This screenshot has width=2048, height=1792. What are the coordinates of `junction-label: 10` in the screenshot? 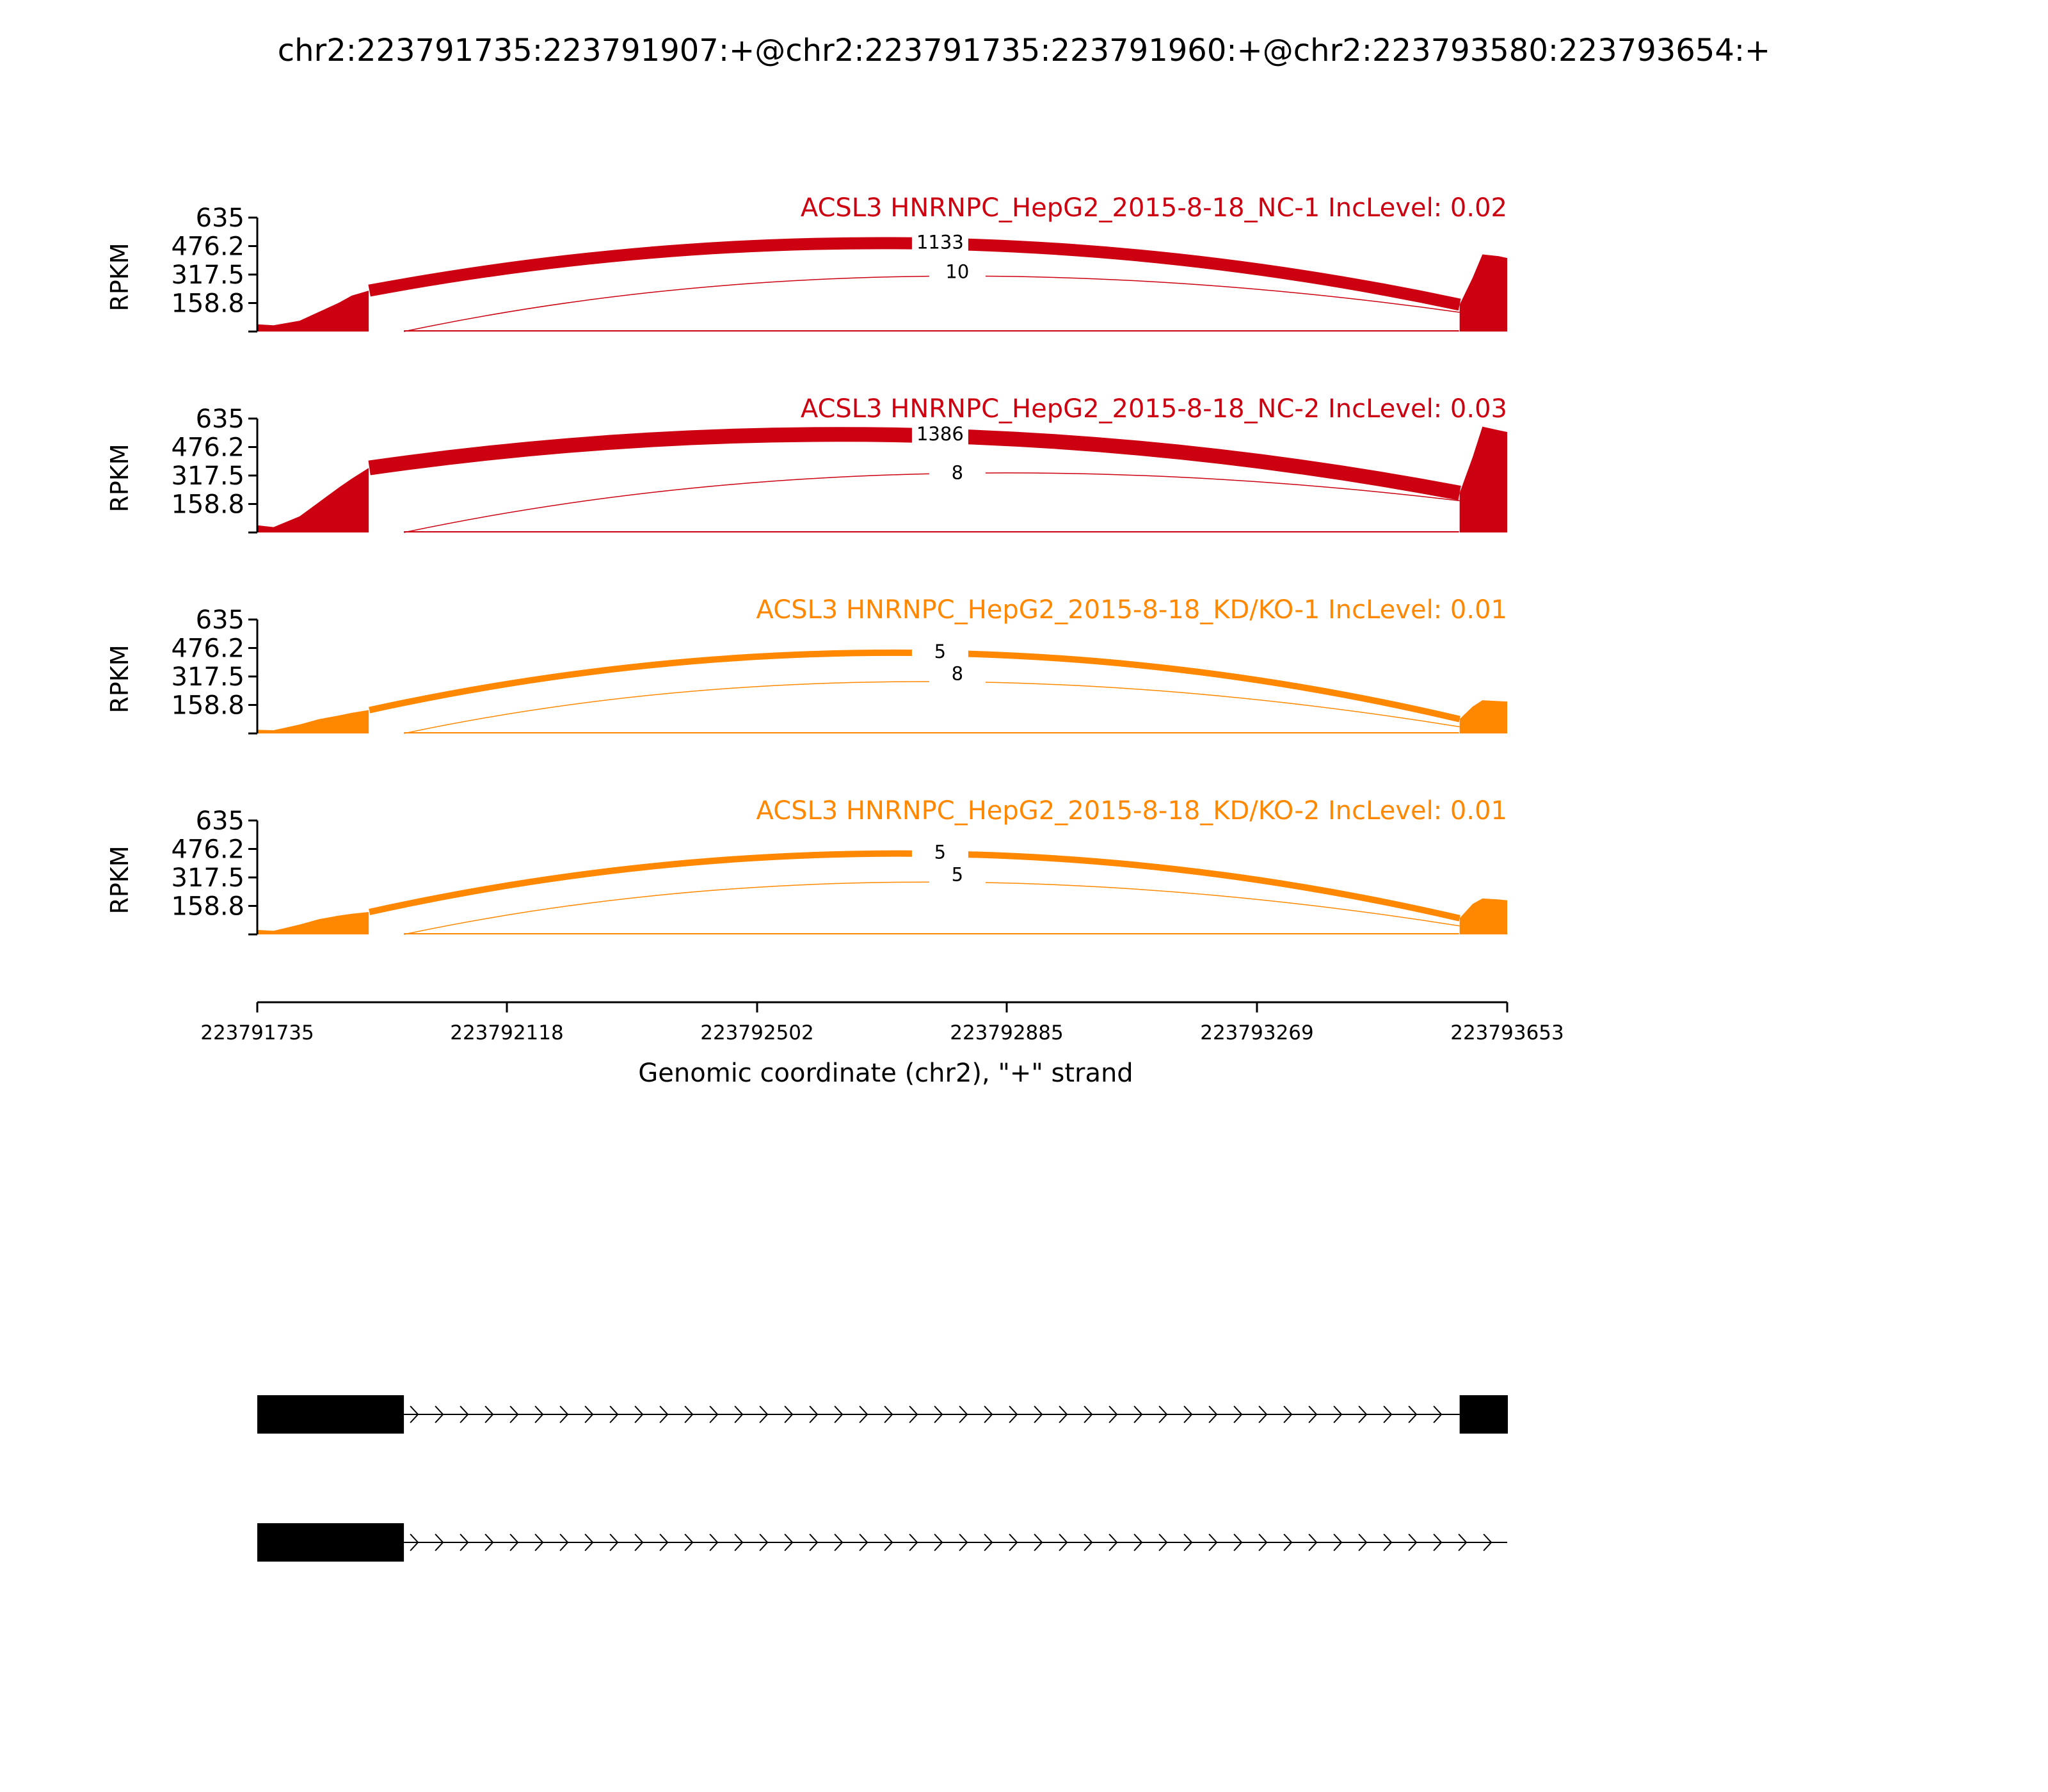 It's located at (957, 271).